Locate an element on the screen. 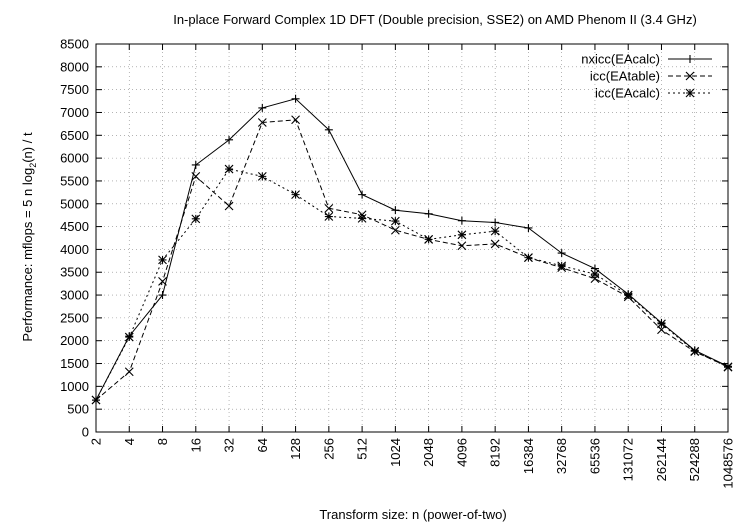  y-tick-label: 2500 is located at coordinates (74, 317).